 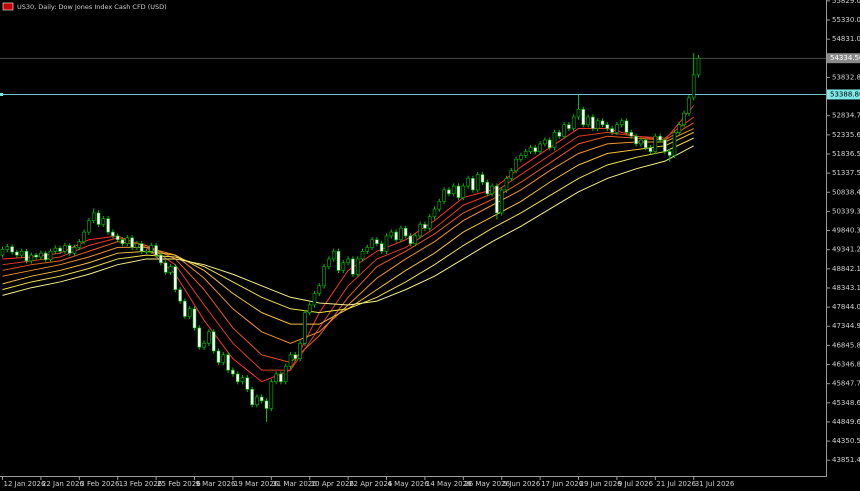 What do you see at coordinates (636, 484) in the screenshot?
I see `x-tick-label: 9 Jul 2026` at bounding box center [636, 484].